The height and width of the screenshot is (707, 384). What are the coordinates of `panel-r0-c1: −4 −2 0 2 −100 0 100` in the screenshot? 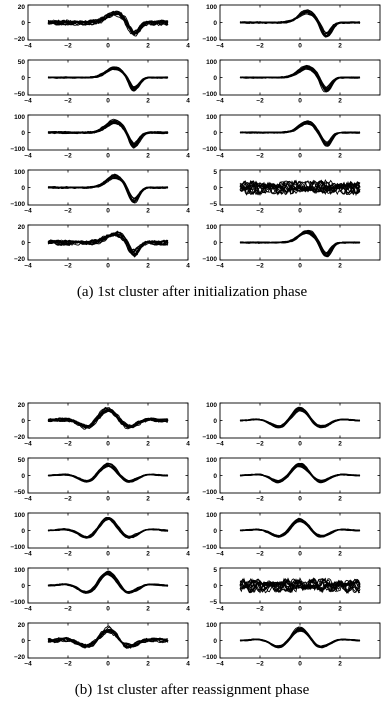 It's located at (291, 425).